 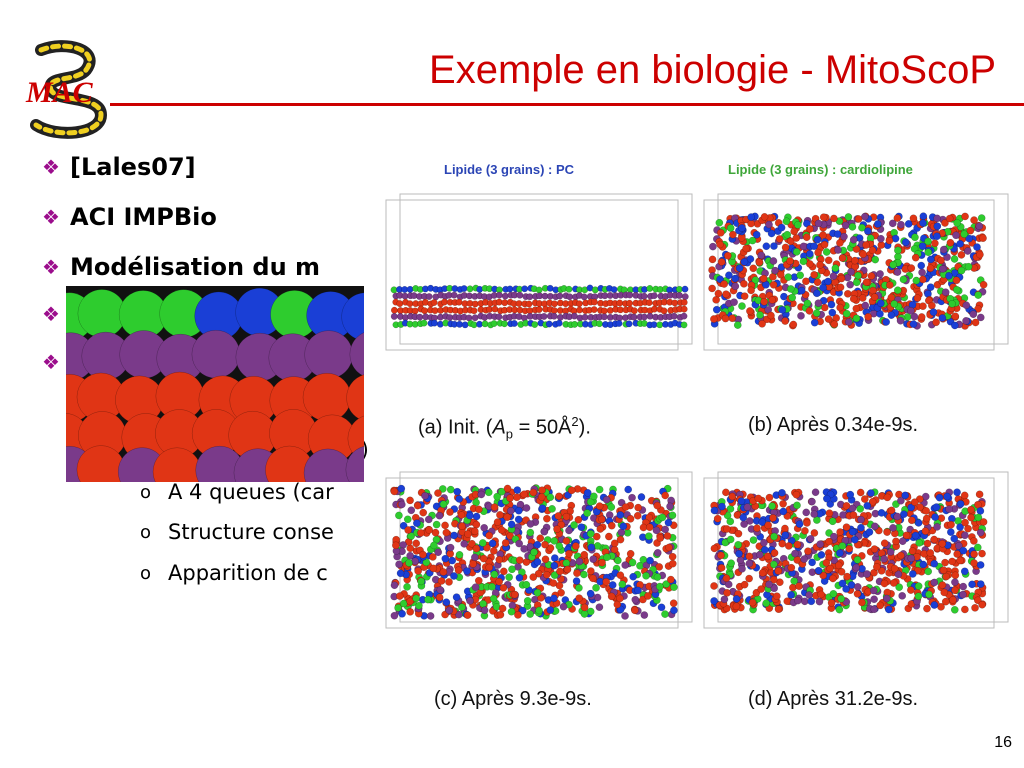 I want to click on bullet-3-text: Modélisation du m, so click(x=195, y=267).